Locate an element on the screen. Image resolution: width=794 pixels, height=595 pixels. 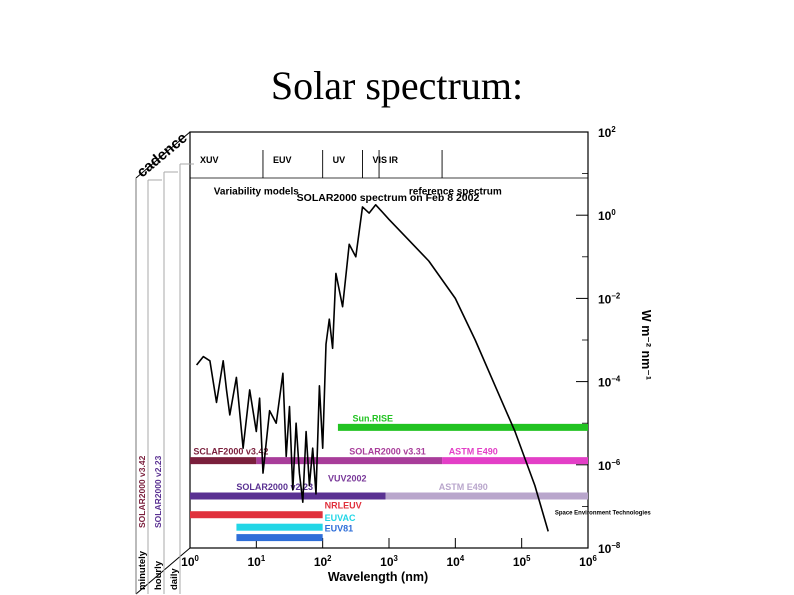
band-label-xuv: XUV is located at coordinates (209, 160).